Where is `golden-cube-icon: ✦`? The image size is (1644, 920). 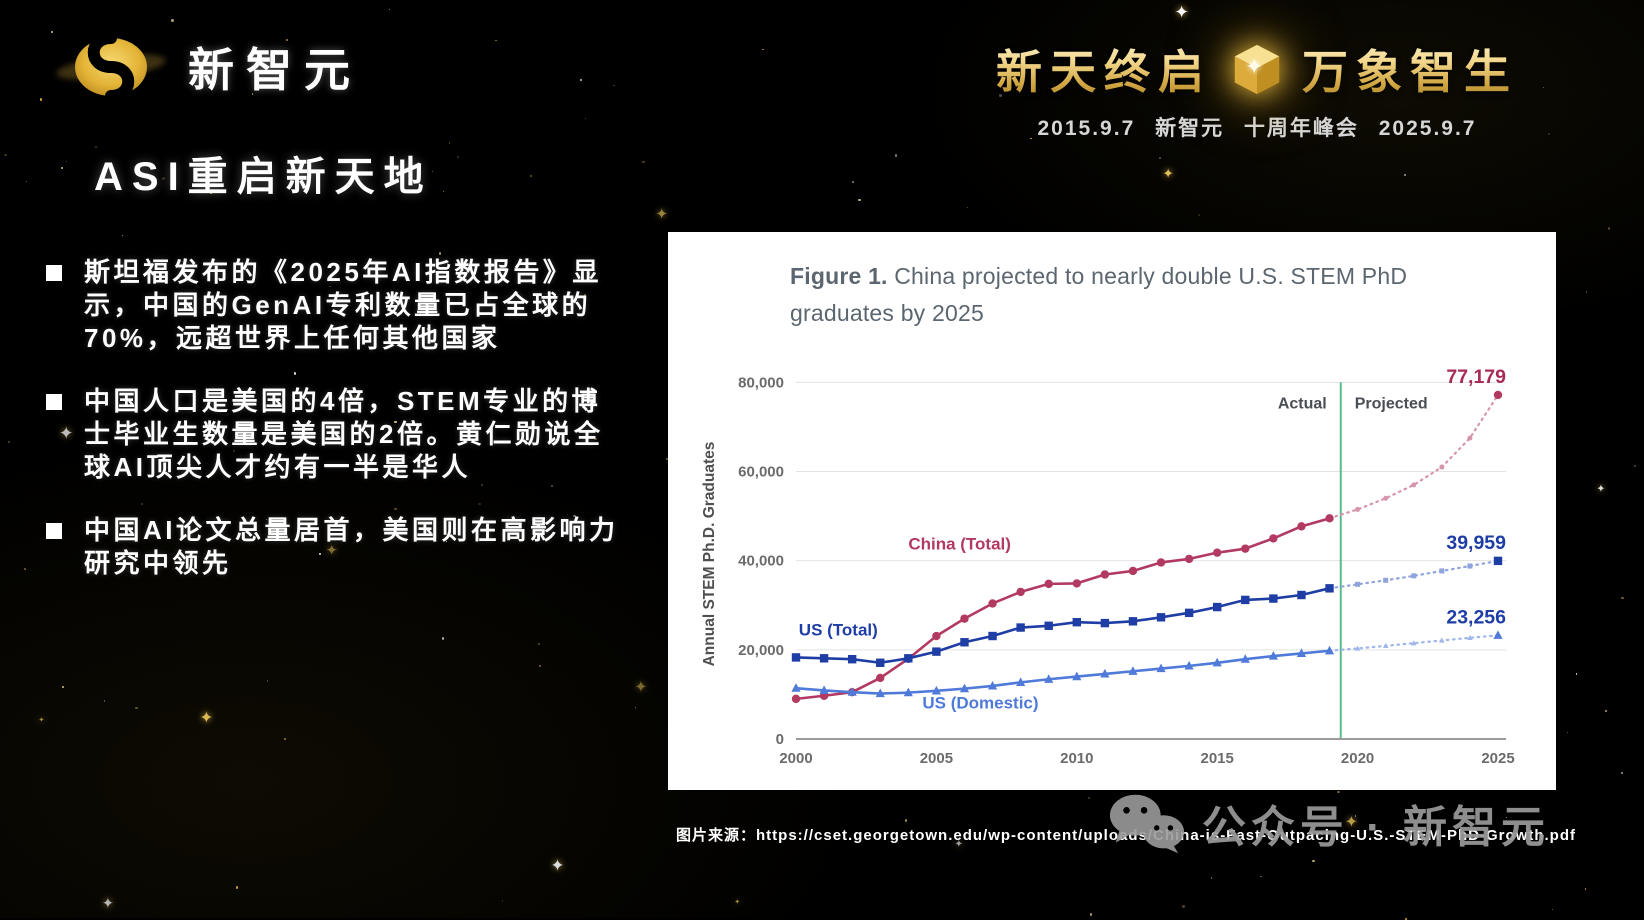 golden-cube-icon: ✦ is located at coordinates (1257, 69).